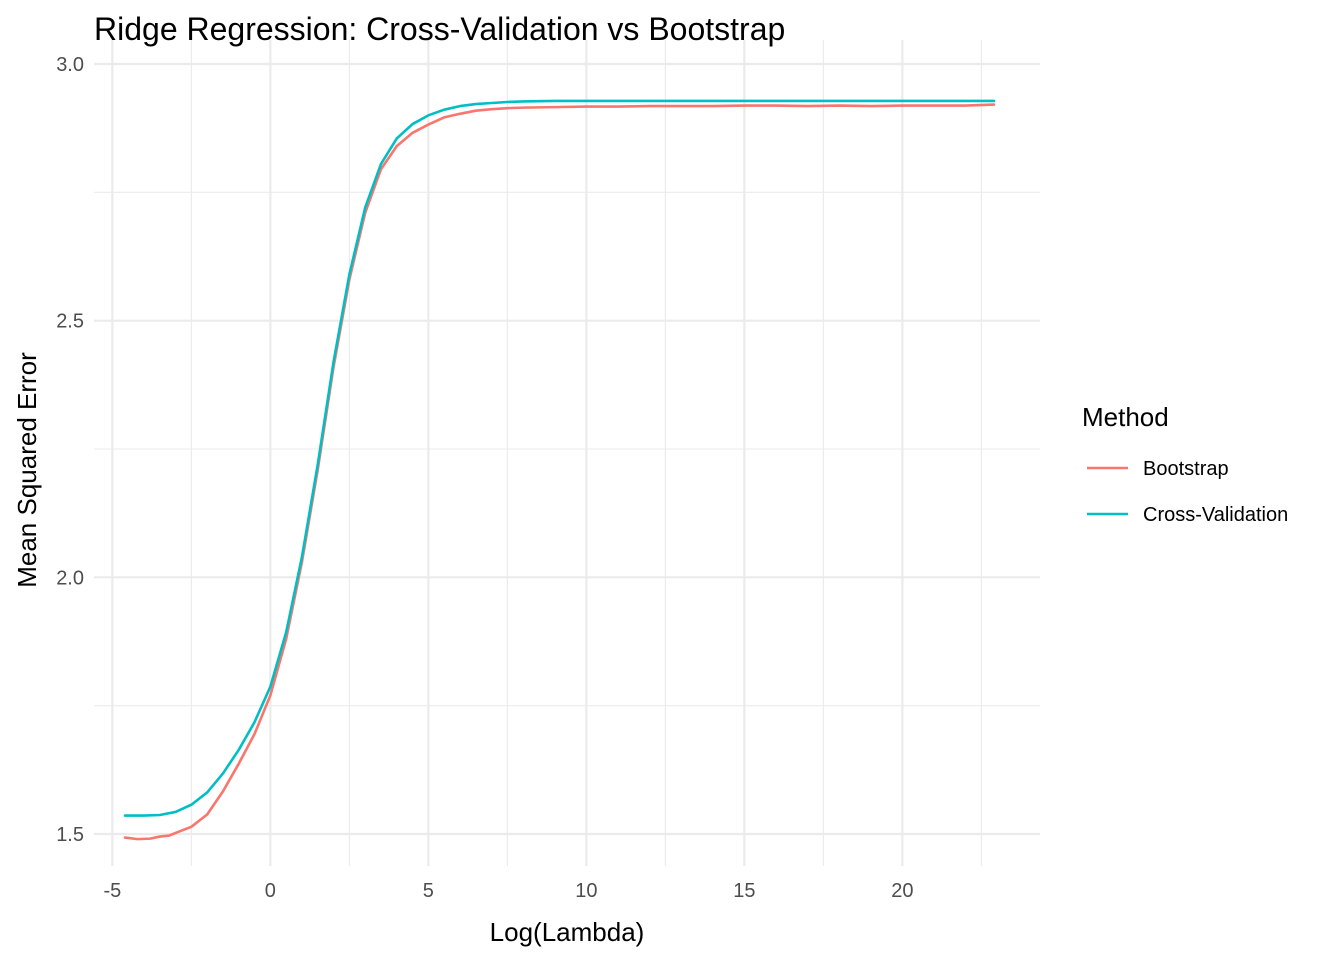 This screenshot has width=1344, height=960. Describe the element at coordinates (744, 891) in the screenshot. I see `x-tick-label: 15` at that location.